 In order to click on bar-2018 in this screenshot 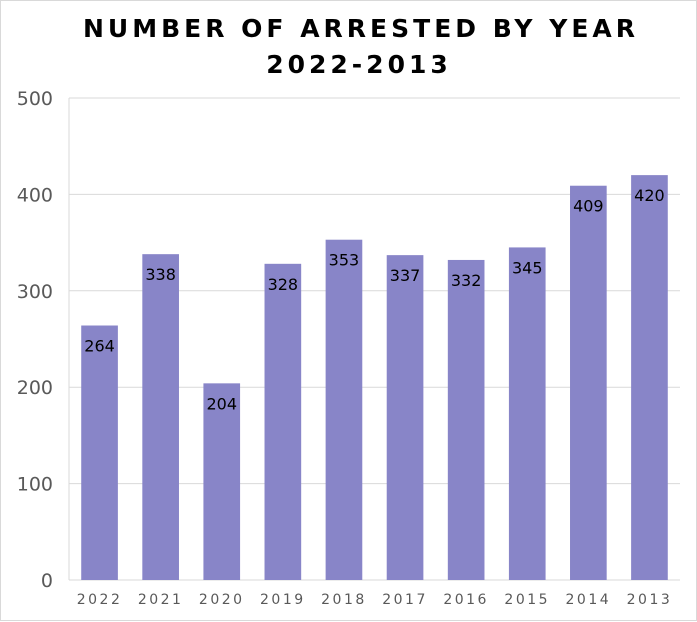, I will do `click(344, 409)`.